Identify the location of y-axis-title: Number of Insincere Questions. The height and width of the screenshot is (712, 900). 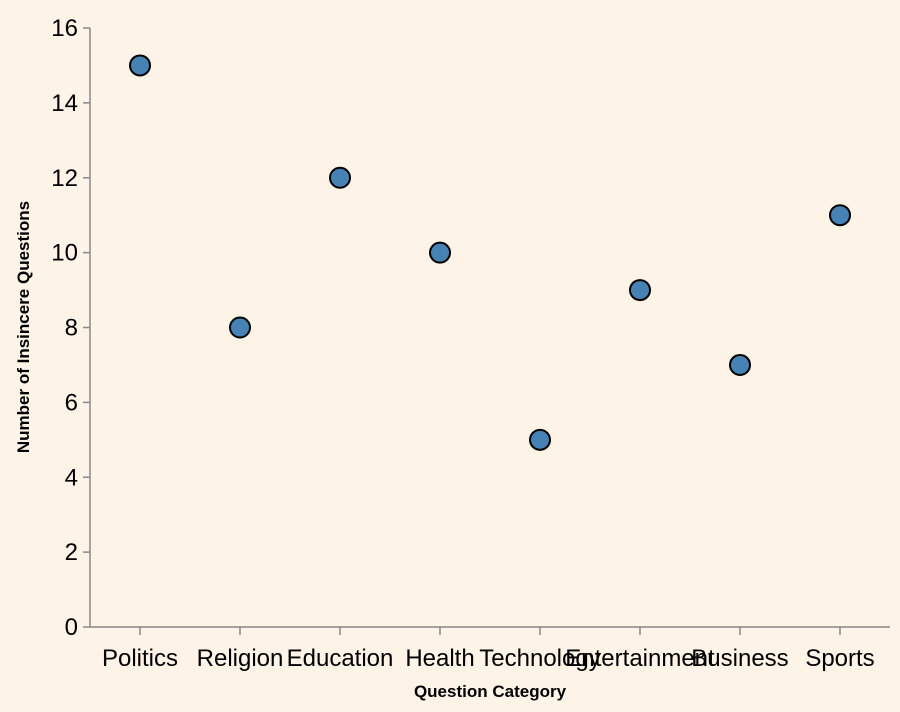
(23, 327).